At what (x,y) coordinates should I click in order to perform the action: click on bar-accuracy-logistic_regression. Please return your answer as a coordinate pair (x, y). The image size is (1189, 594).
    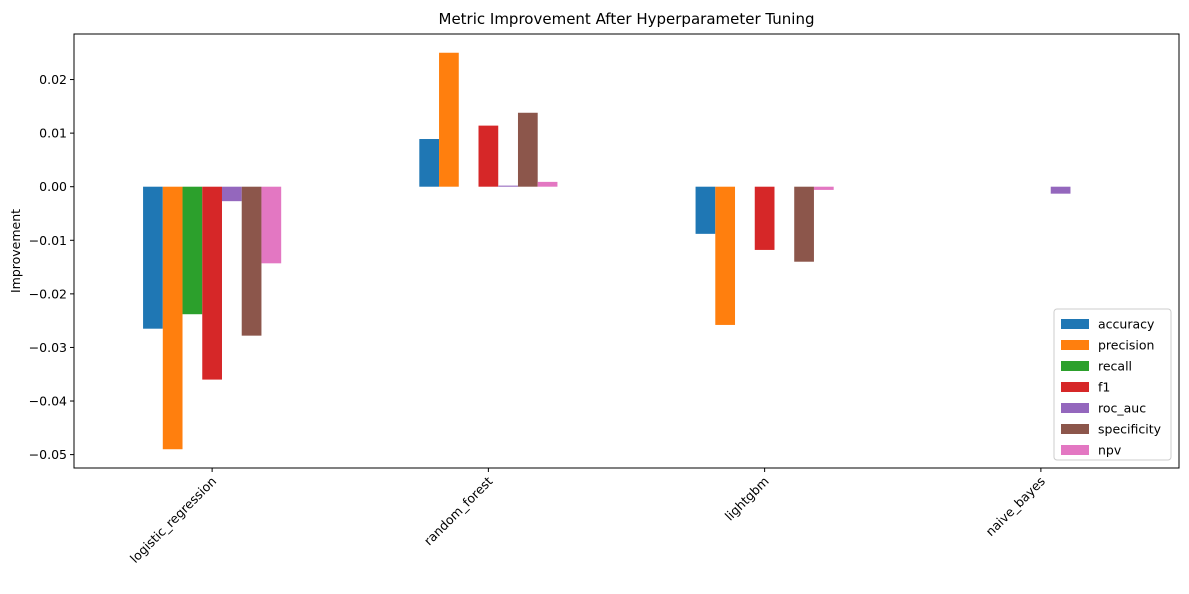
    Looking at the image, I should click on (153, 257).